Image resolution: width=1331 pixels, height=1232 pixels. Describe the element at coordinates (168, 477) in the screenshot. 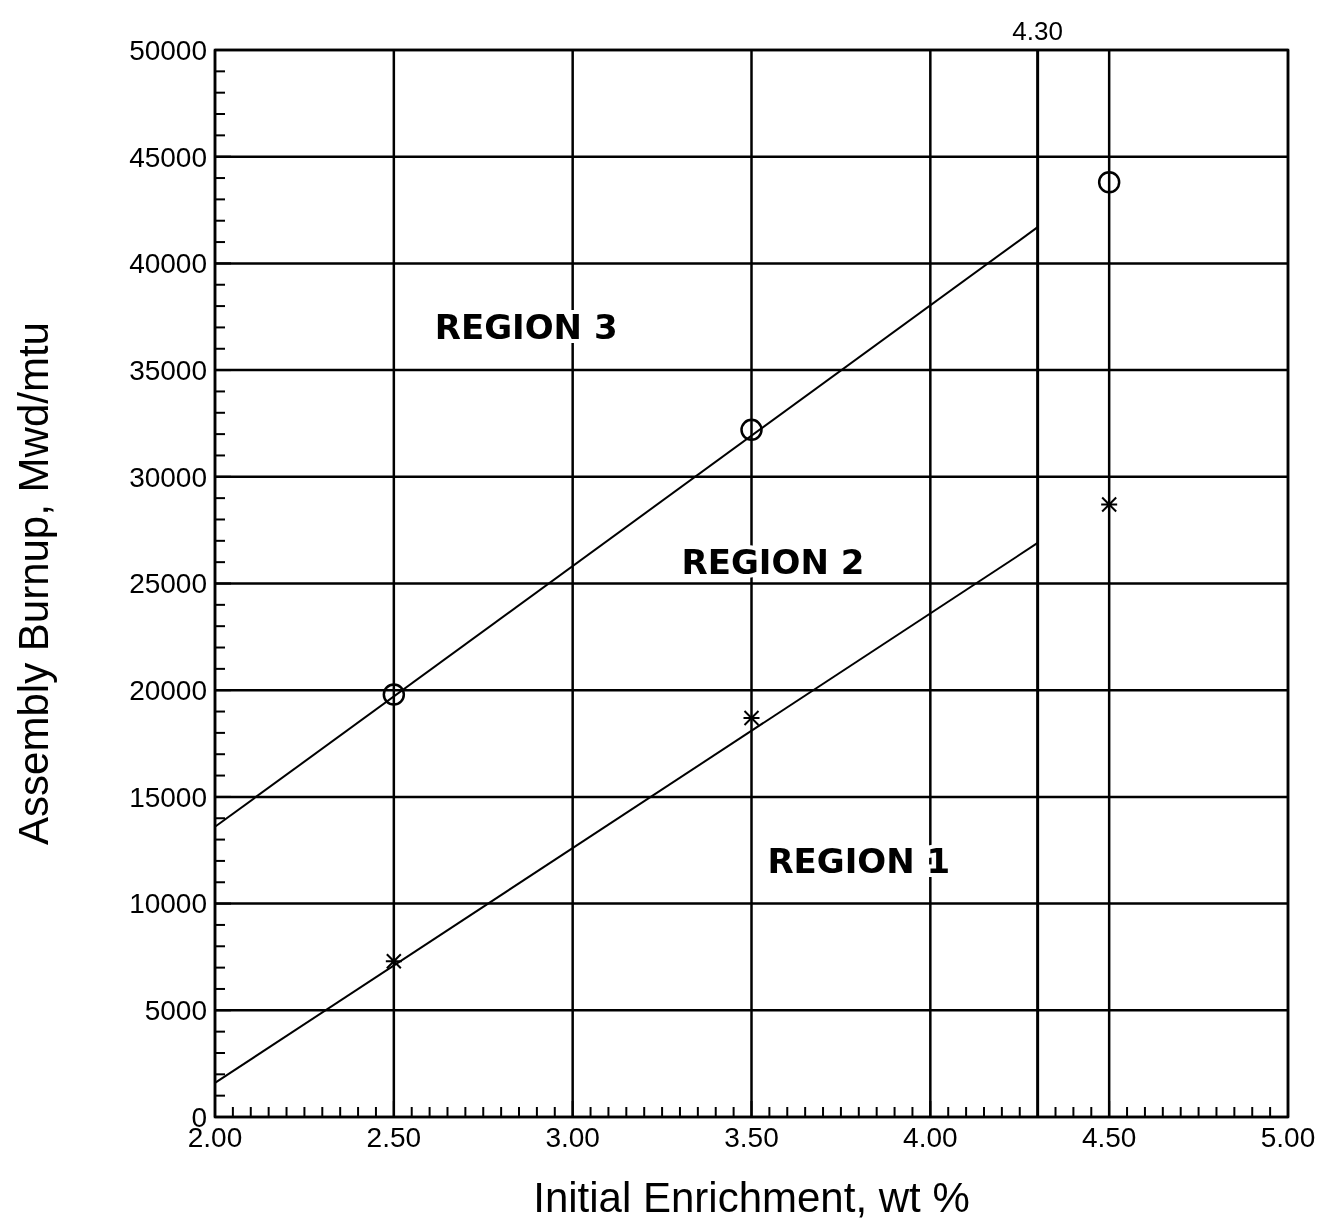

I see `y-tick-label: 30000` at that location.